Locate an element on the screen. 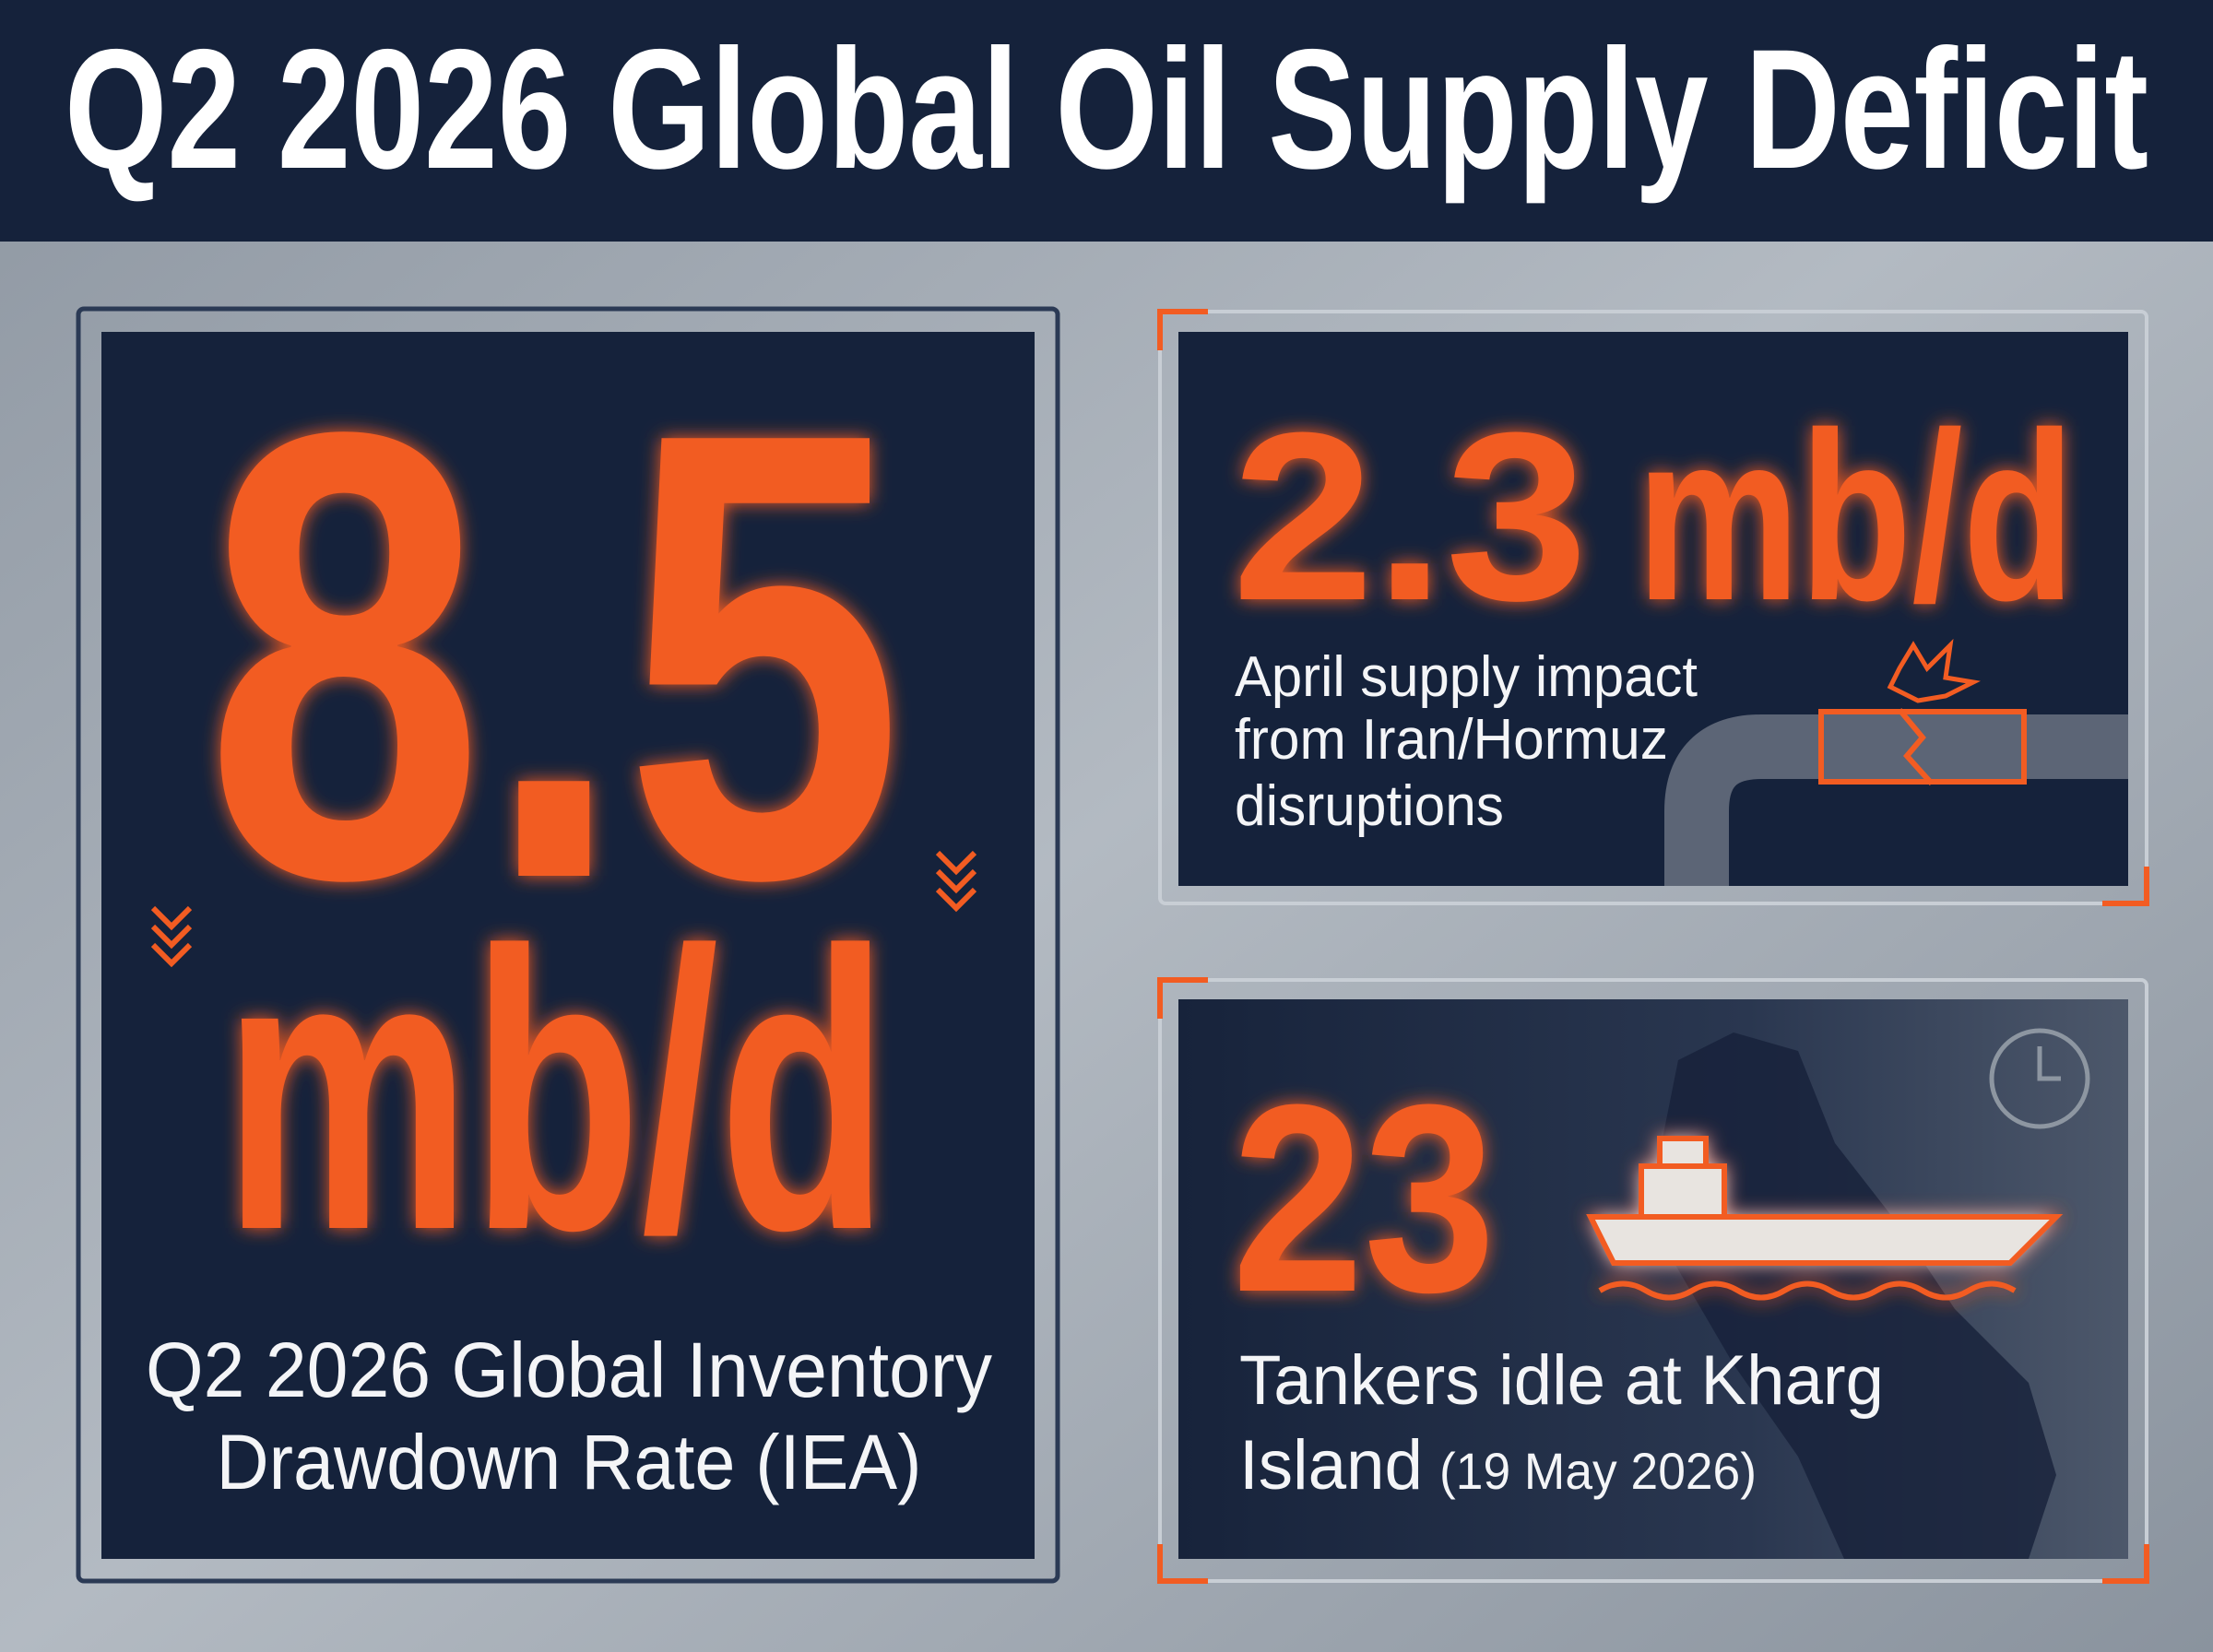 This screenshot has width=2213, height=1652. card-label: April supply impact is located at coordinates (1466, 677).